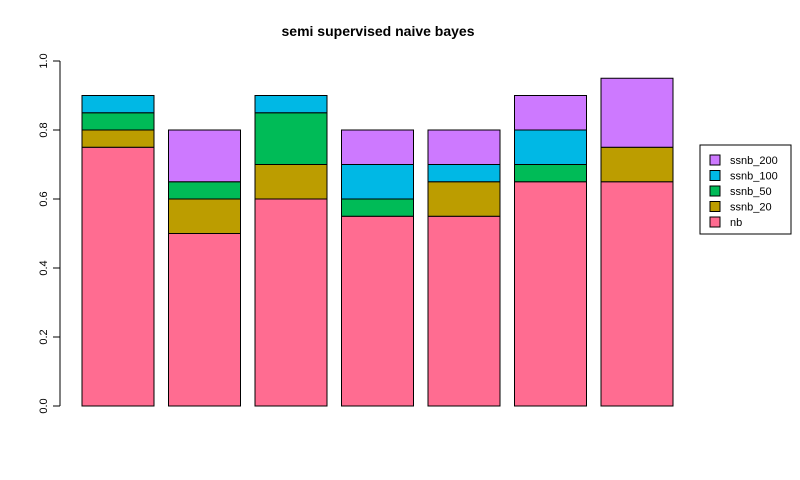  What do you see at coordinates (754, 161) in the screenshot?
I see `legend-label-ssnb_200: ssnb_200` at bounding box center [754, 161].